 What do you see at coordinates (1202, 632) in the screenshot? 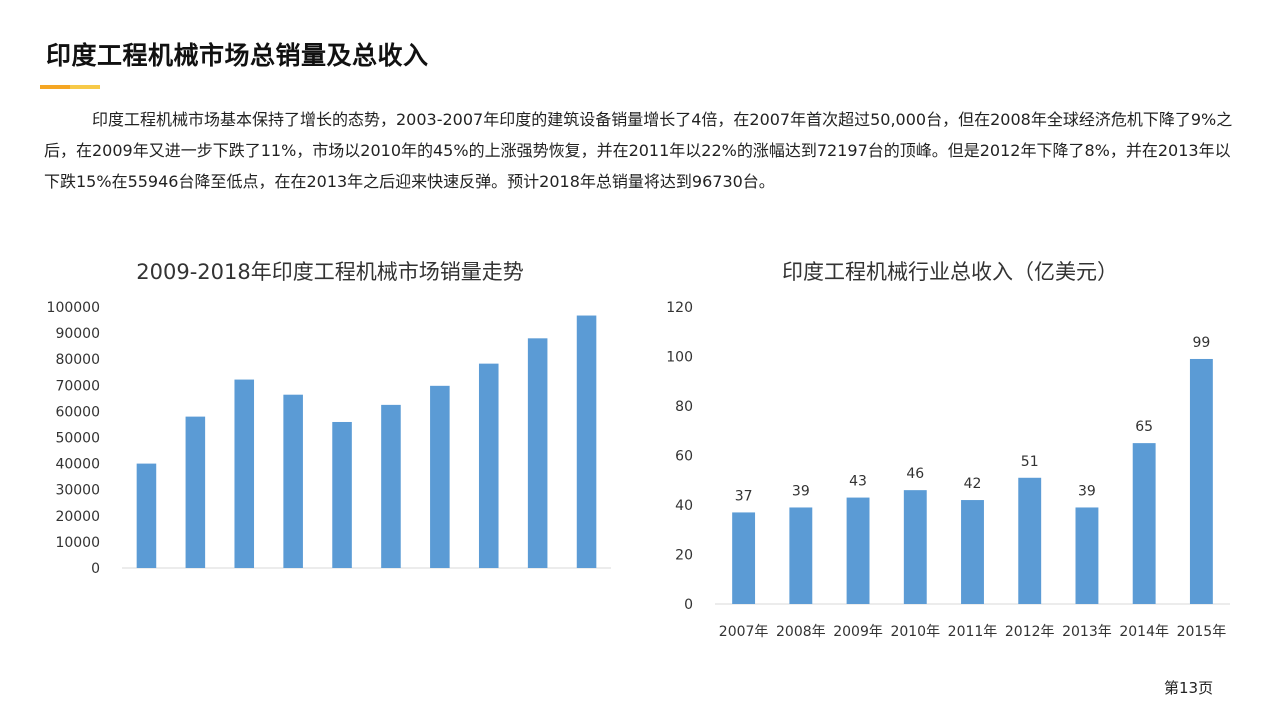
I see `revenue-x-tick-label: 2015年` at bounding box center [1202, 632].